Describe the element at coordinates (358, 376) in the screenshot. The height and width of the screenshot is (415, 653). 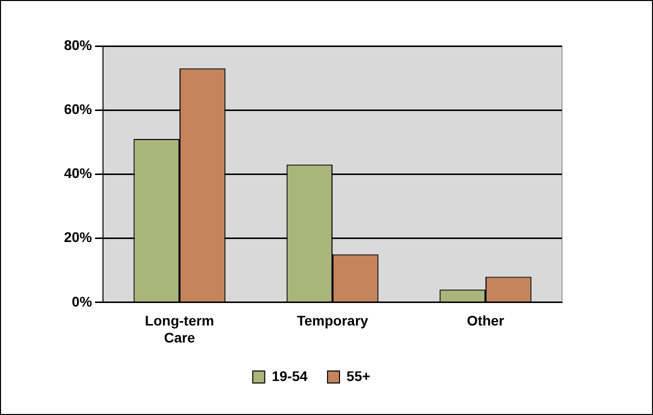
I see `legend-label: 55+` at that location.